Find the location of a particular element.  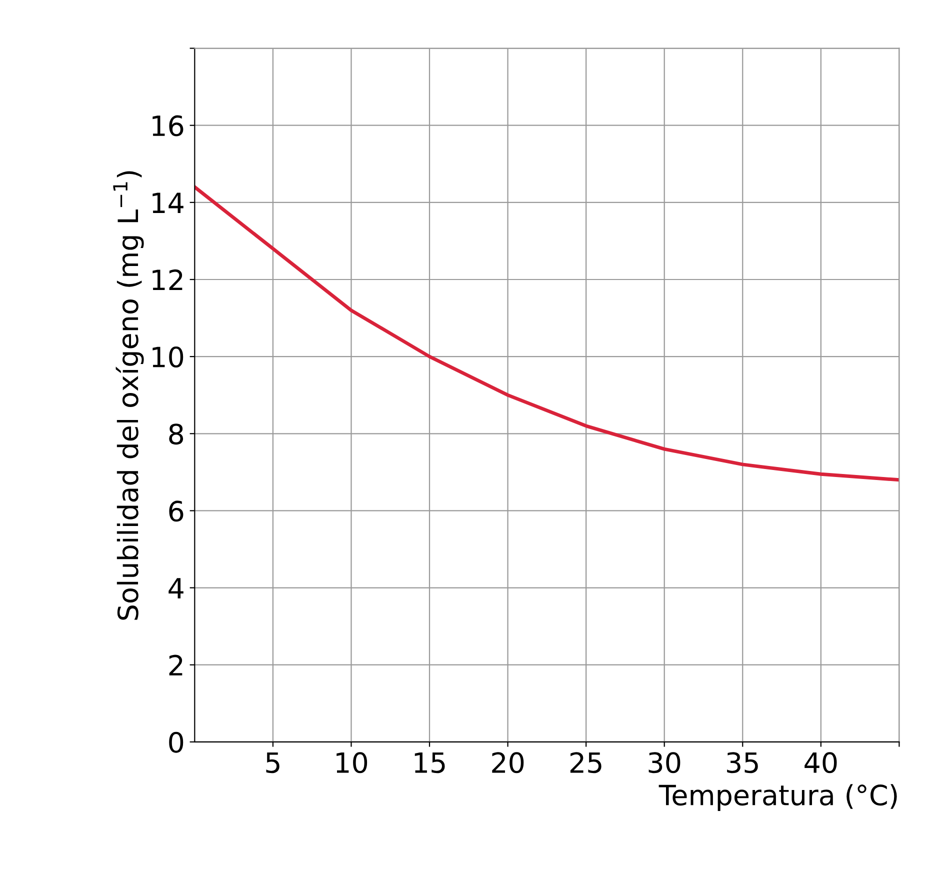

x-tick-label: 30 is located at coordinates (664, 763).